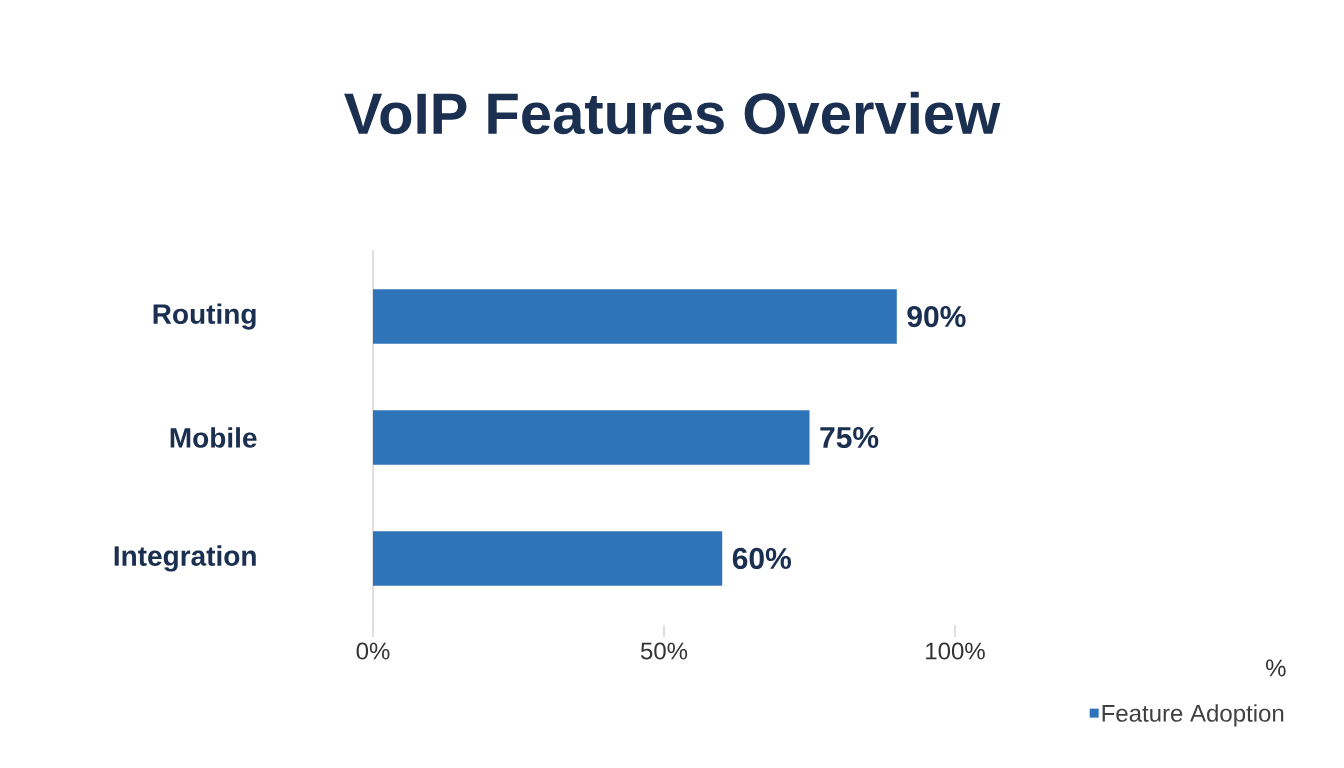 This screenshot has width=1344, height=768. What do you see at coordinates (1193, 715) in the screenshot?
I see `legend-label: Feature Adoption` at bounding box center [1193, 715].